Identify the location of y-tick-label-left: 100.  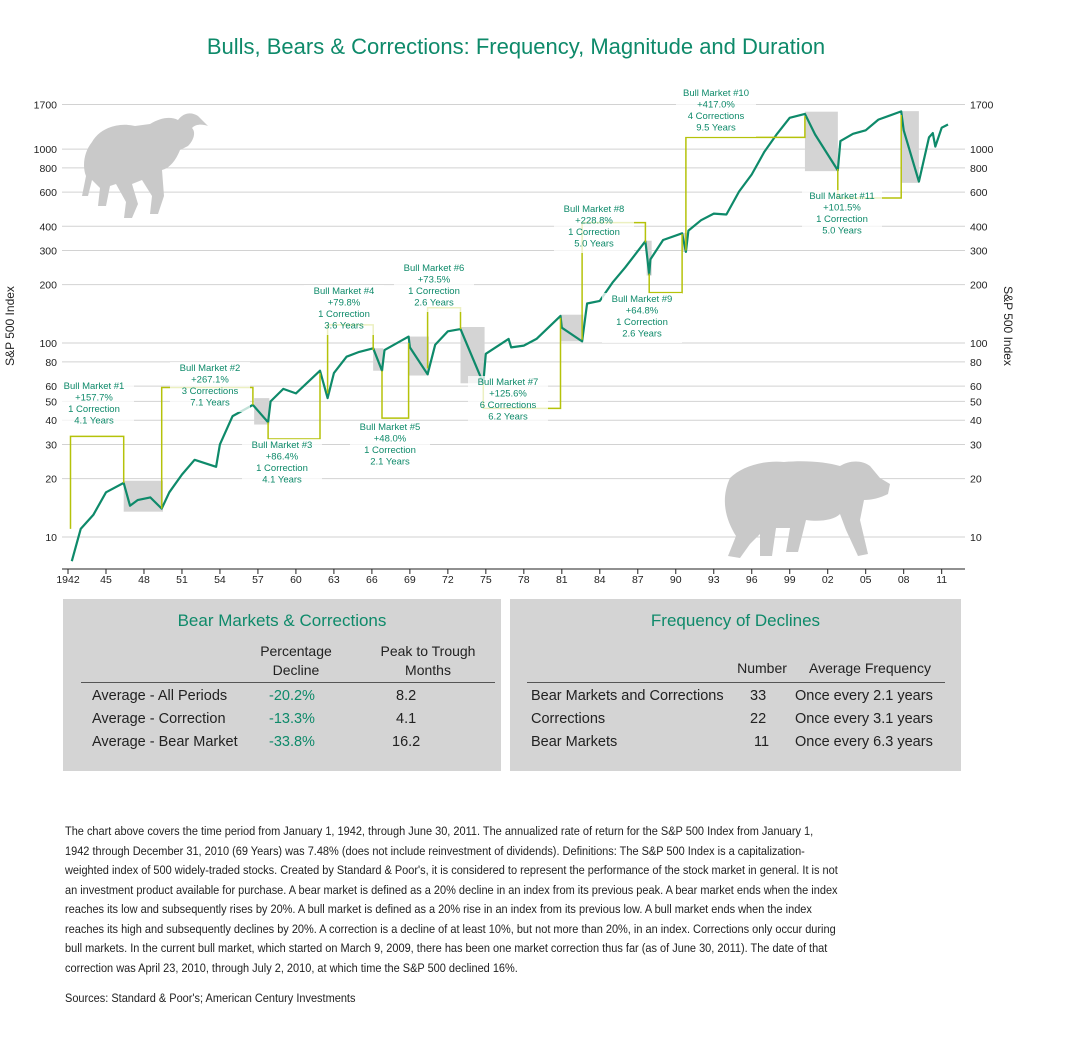
(48, 344).